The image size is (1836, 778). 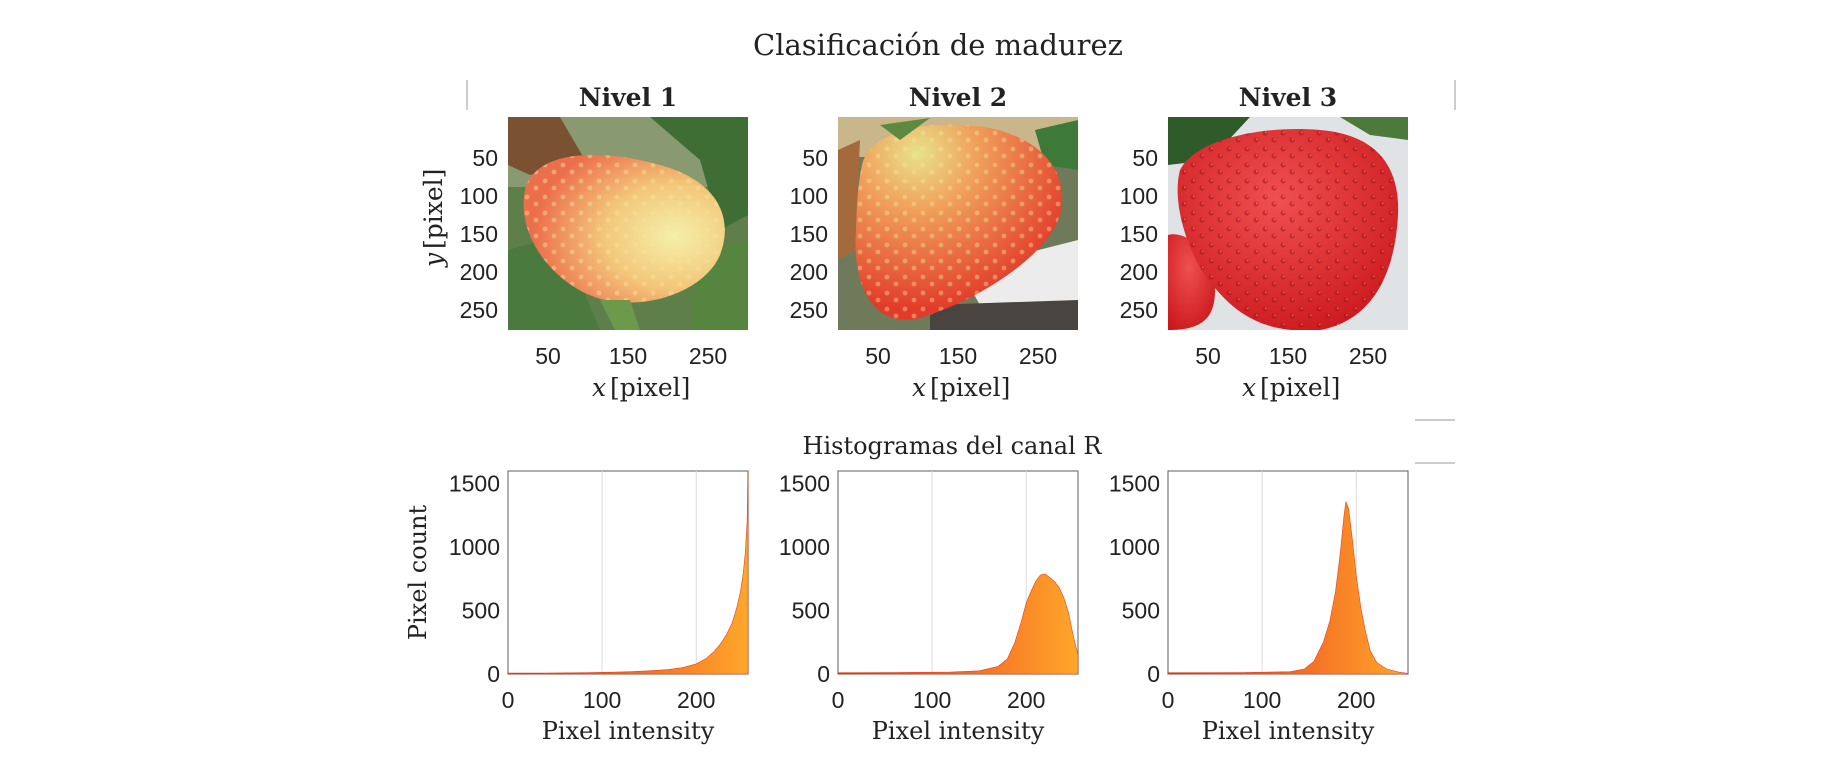 What do you see at coordinates (433, 260) in the screenshot?
I see `y-axis-symbol: y` at bounding box center [433, 260].